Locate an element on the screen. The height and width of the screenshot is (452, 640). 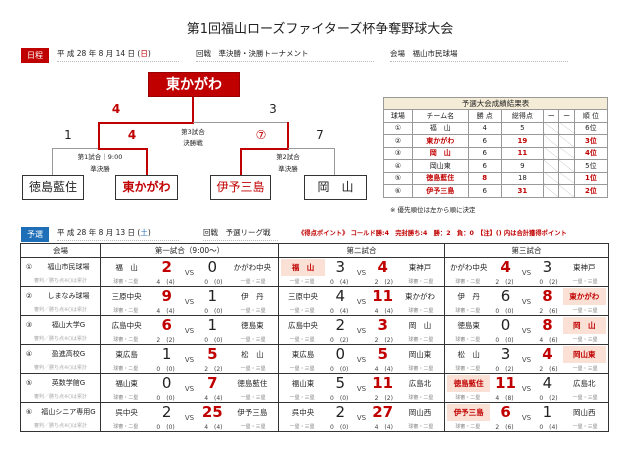
game-sub-cell: 一塁・三塁 0 (0) 4 (4) 球審・二塁 is located at coordinates (361, 369).